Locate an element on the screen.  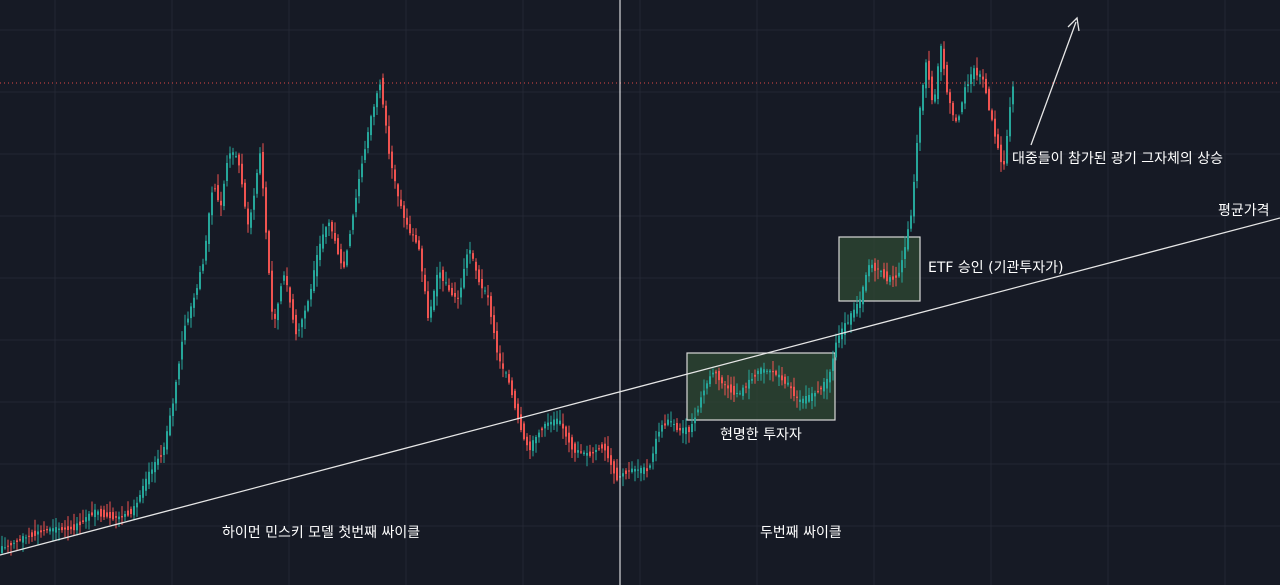
smart-investor-box is located at coordinates (761, 386).